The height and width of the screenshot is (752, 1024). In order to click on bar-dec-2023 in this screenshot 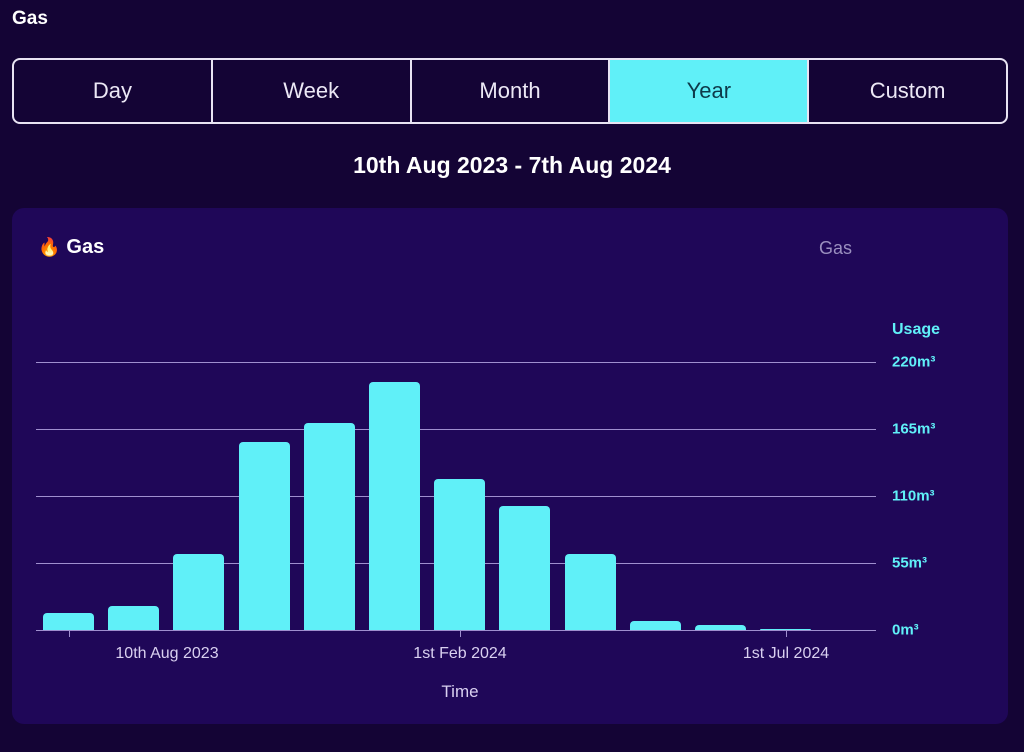, I will do `click(329, 526)`.